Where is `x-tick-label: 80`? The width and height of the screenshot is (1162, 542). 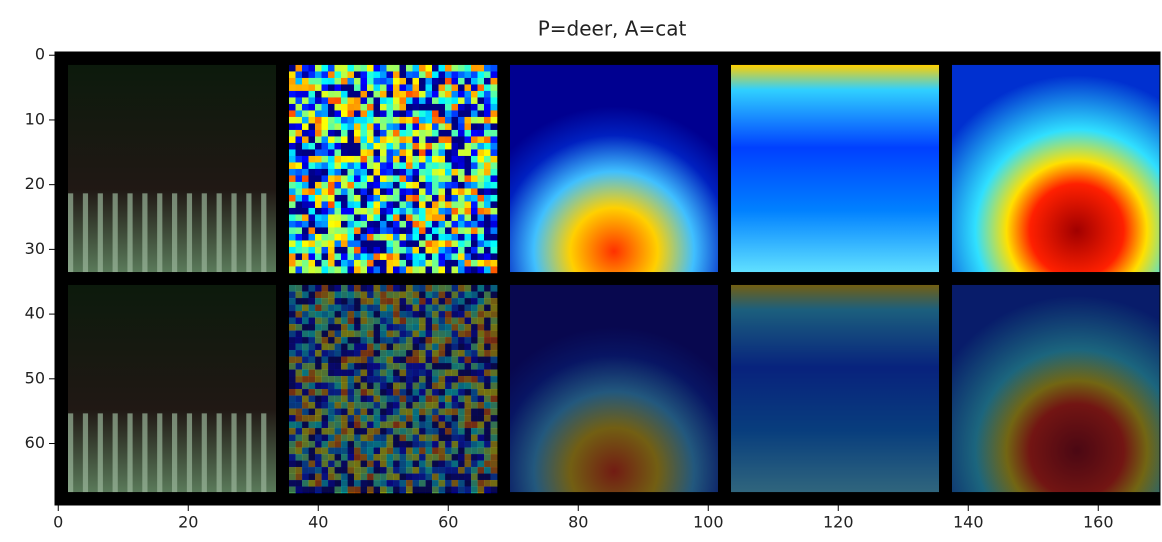 x-tick-label: 80 is located at coordinates (578, 522).